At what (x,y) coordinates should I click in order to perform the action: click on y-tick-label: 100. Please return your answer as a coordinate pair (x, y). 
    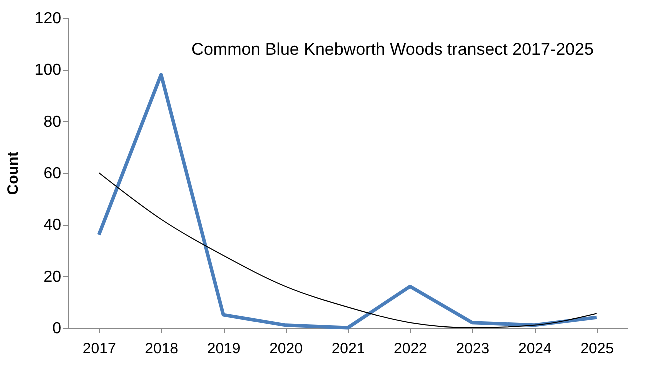
    Looking at the image, I should click on (48, 71).